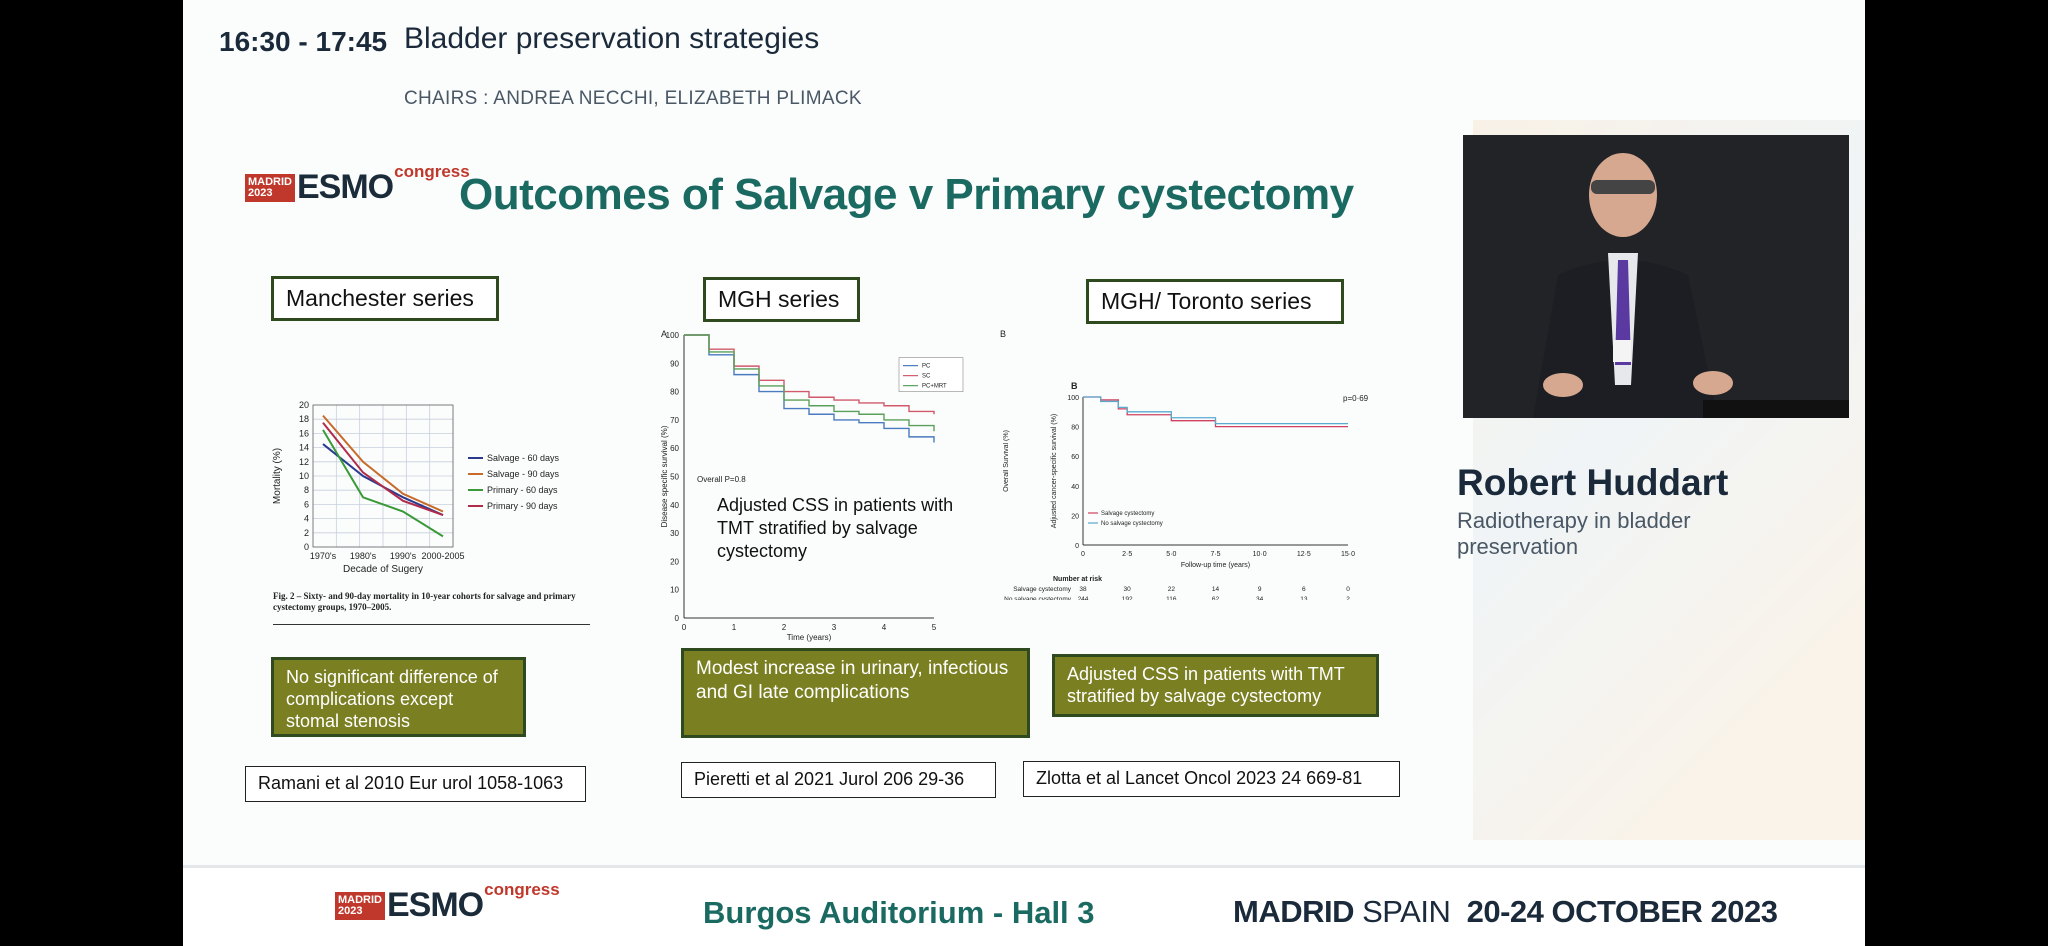  I want to click on x-tick-label: 2, so click(784, 627).